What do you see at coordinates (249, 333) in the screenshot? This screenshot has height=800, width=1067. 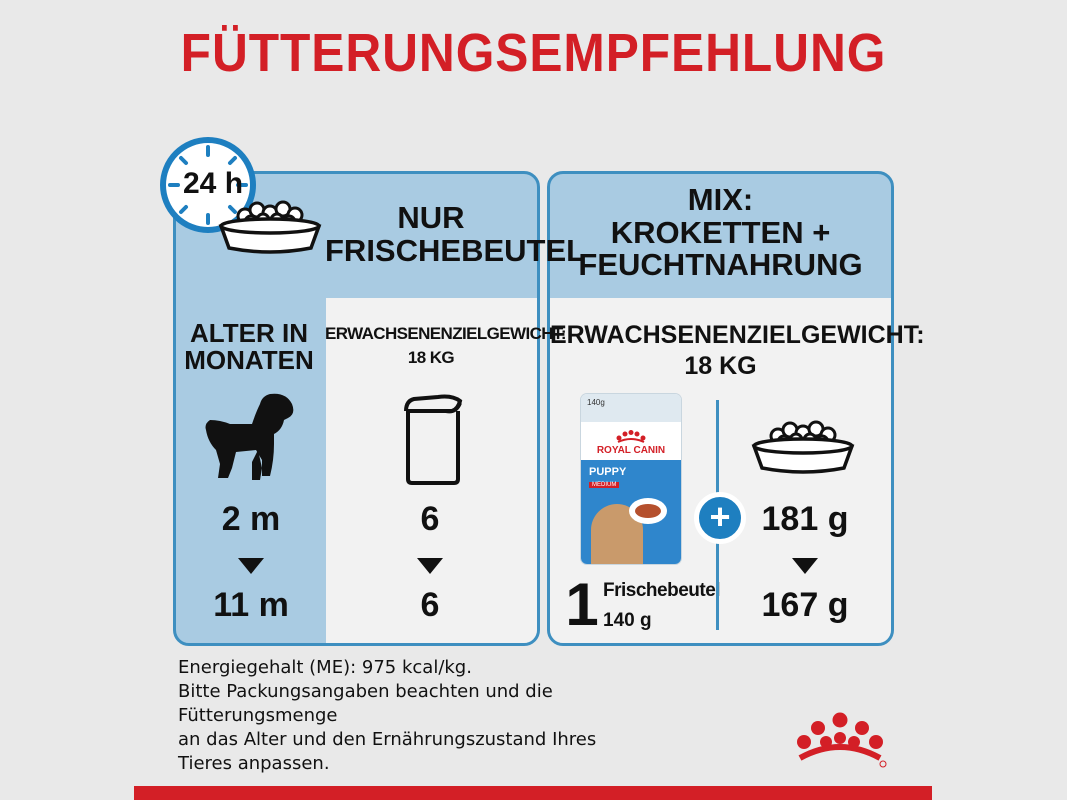 I see `age-label-line: ALTER IN` at bounding box center [249, 333].